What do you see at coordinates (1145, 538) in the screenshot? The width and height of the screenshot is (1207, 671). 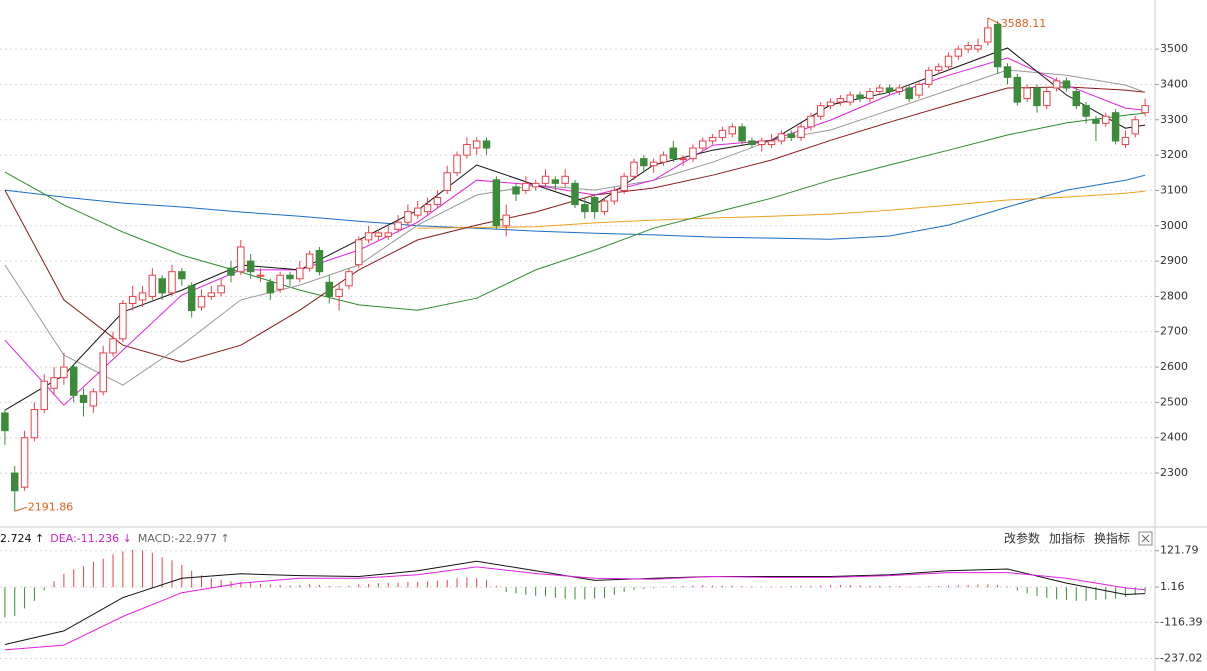 I see `close-icon` at bounding box center [1145, 538].